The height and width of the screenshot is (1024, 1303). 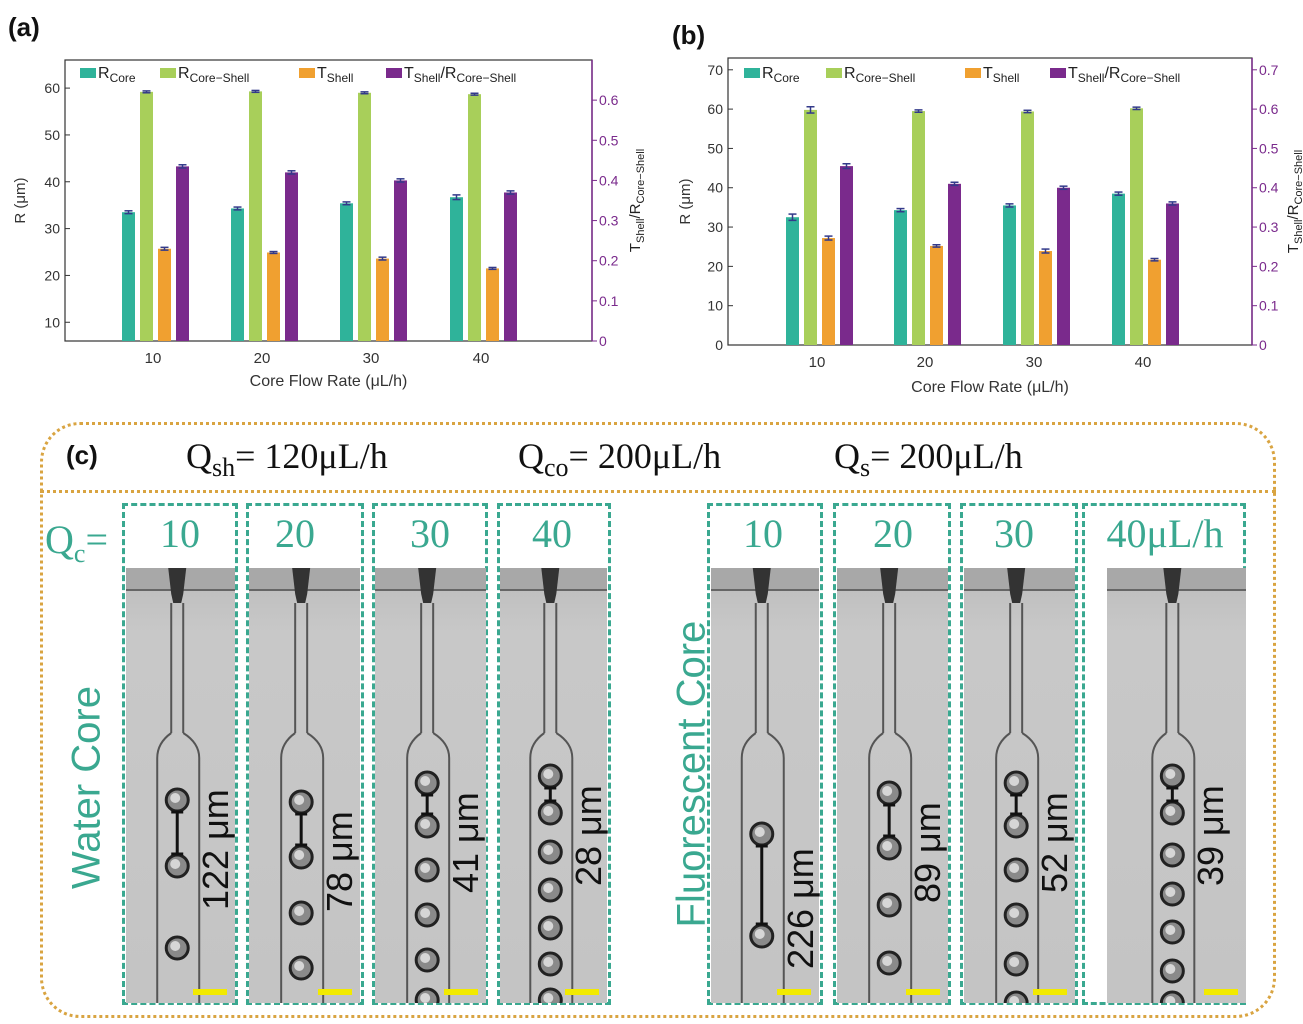 I want to click on panel-label-b: (b), so click(x=689, y=35).